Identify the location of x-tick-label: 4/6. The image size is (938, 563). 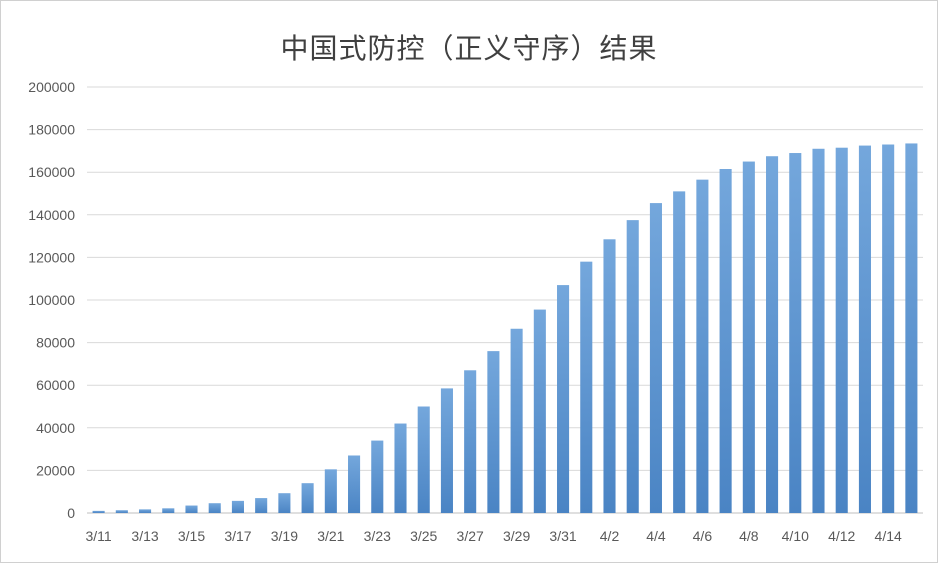
(703, 536).